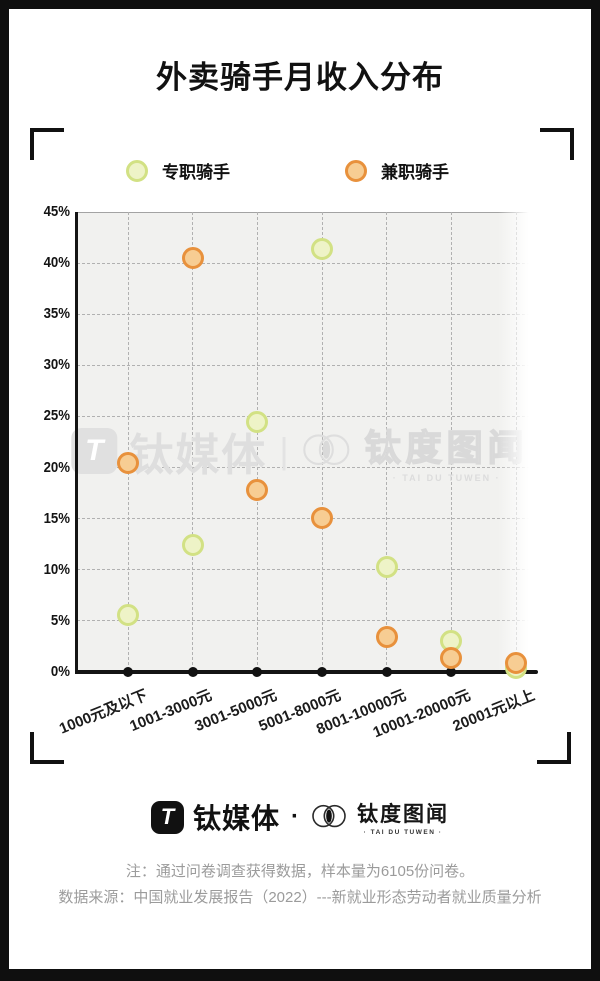 This screenshot has width=600, height=981. I want to click on eye-logo-watermark-icon, so click(326, 449).